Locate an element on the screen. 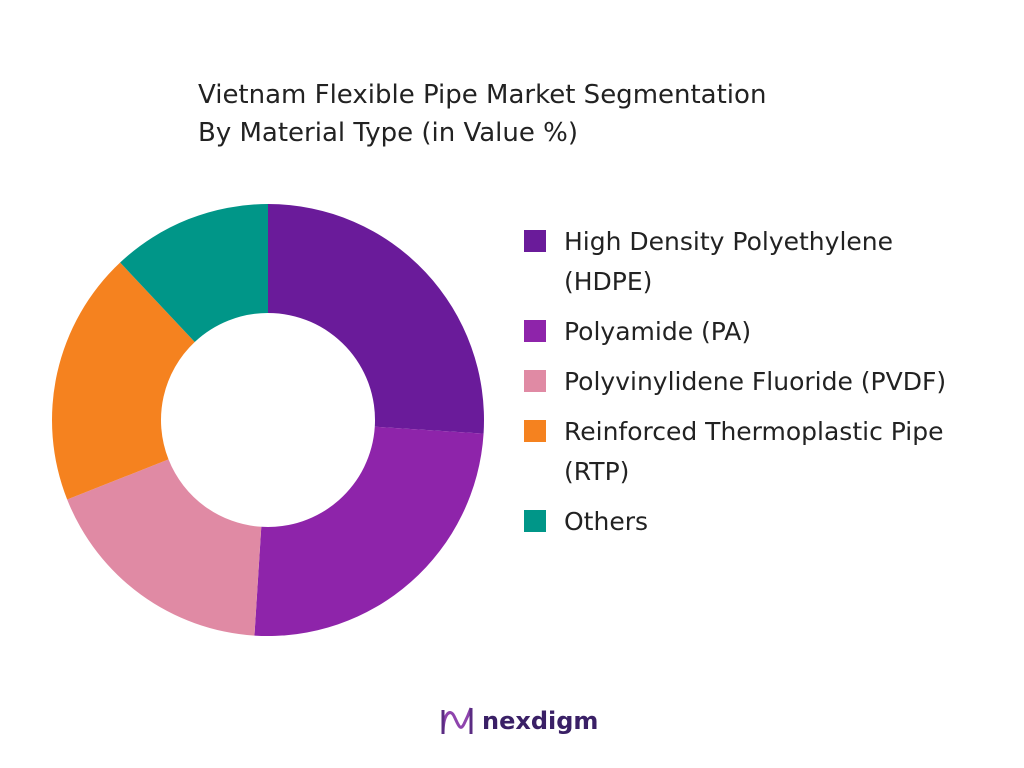 The image size is (1024, 768). logo: nexdigm is located at coordinates (519, 721).